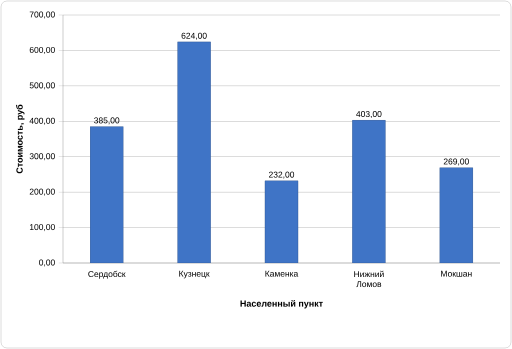 The height and width of the screenshot is (349, 512). Describe the element at coordinates (456, 162) in the screenshot. I see `data-label: 269,00` at that location.